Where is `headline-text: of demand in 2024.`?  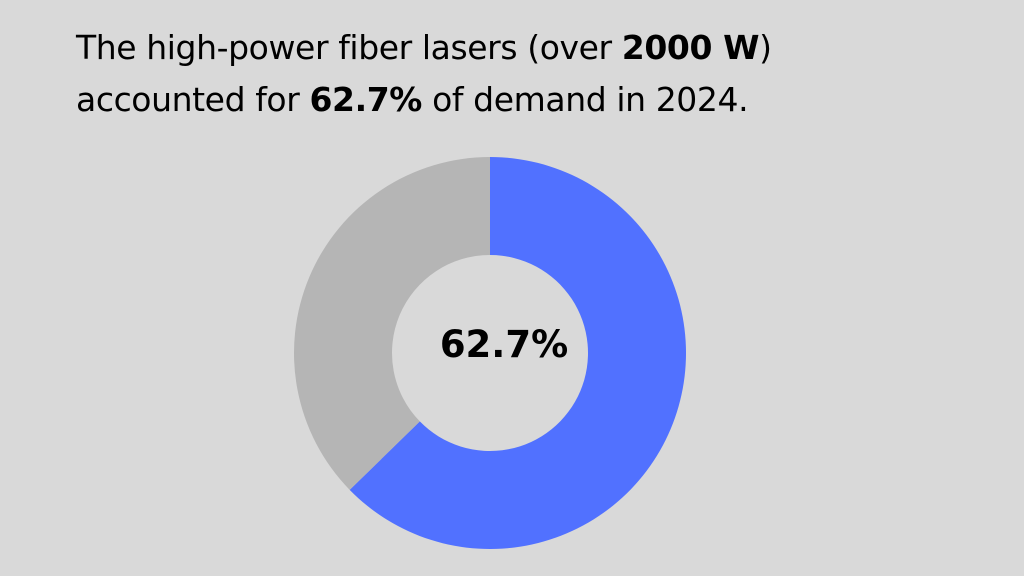
headline-text: of demand in 2024. is located at coordinates (585, 99).